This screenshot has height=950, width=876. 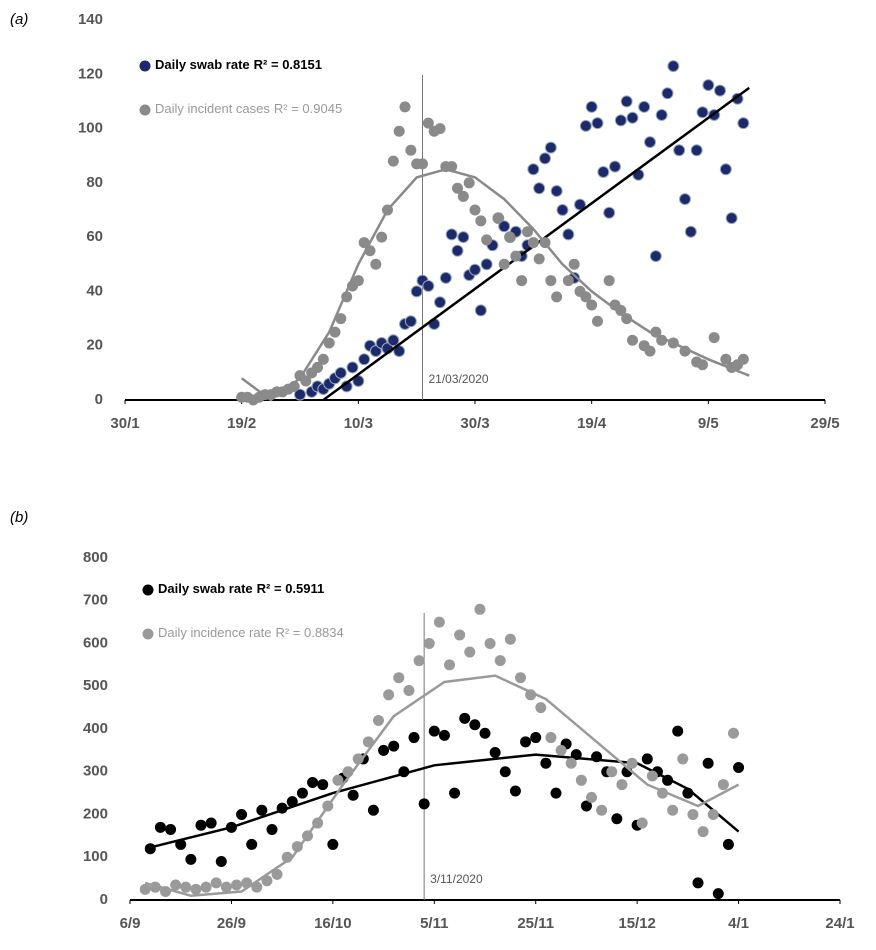 I want to click on x-tick-label: 6/9, so click(x=130, y=923).